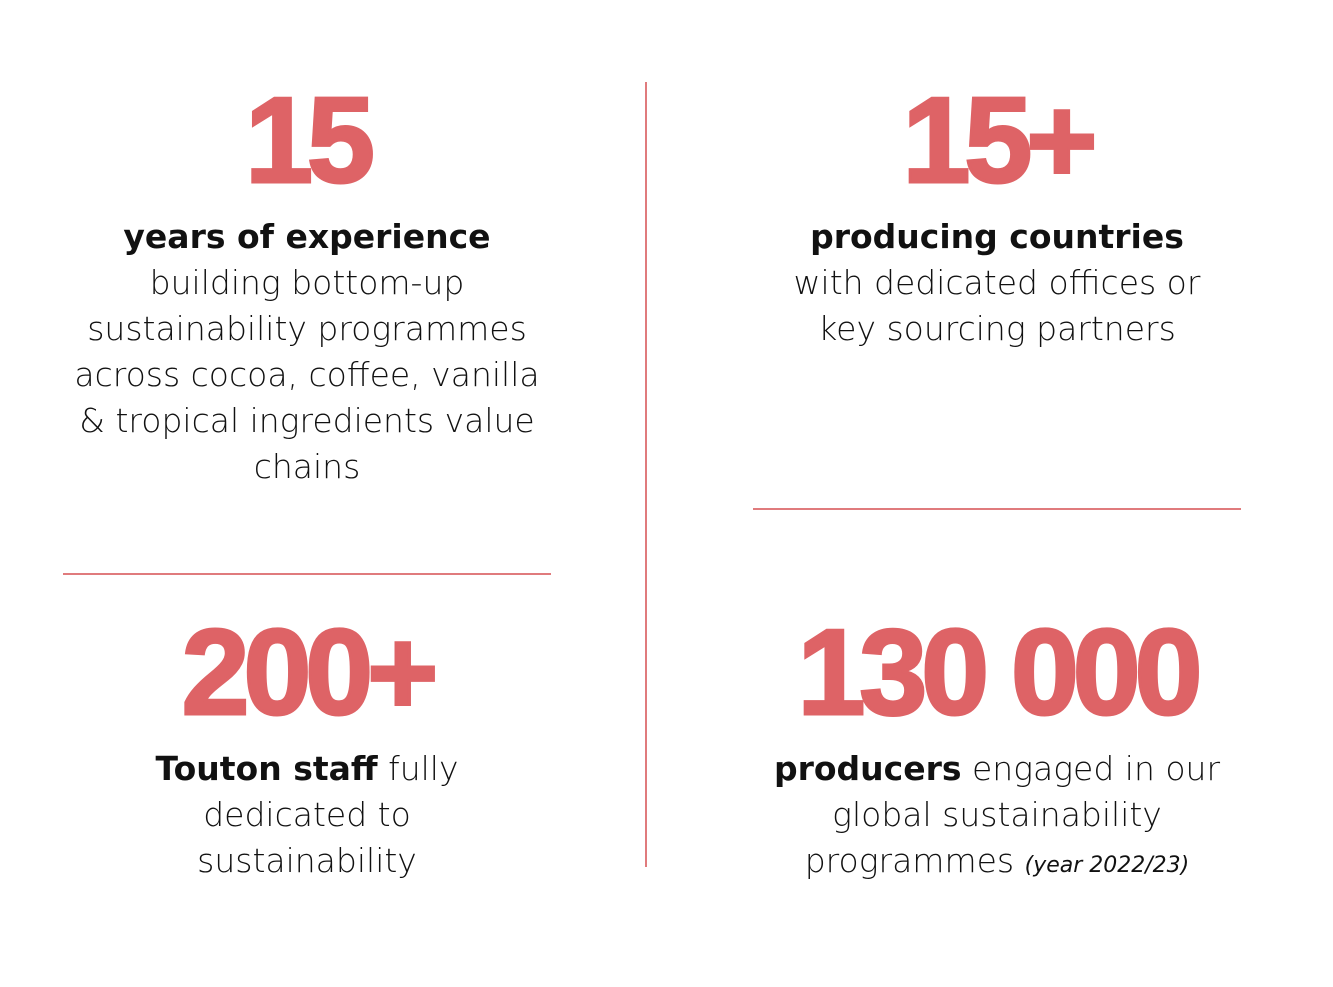 The height and width of the screenshot is (987, 1333). I want to click on stat-lead: producers, so click(867, 768).